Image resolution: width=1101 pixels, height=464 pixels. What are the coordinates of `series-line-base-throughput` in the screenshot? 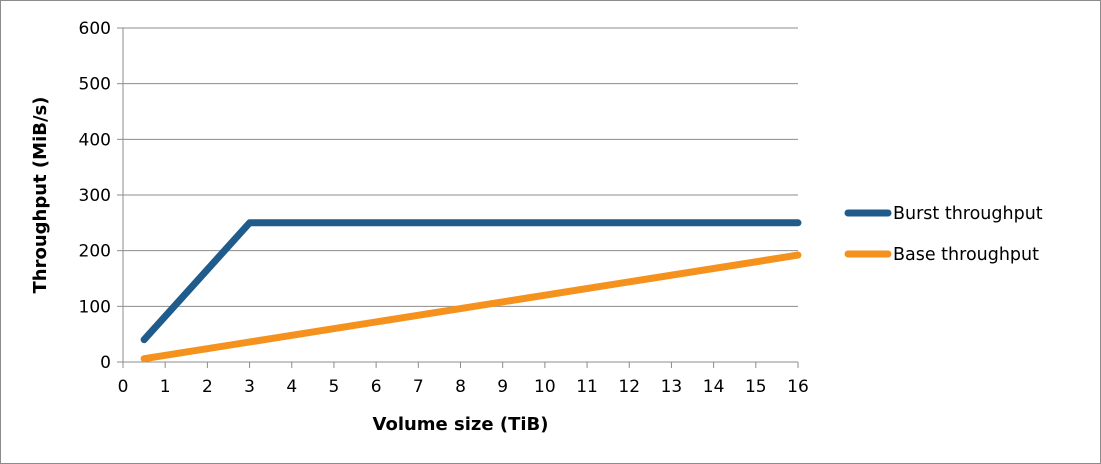 It's located at (471, 307).